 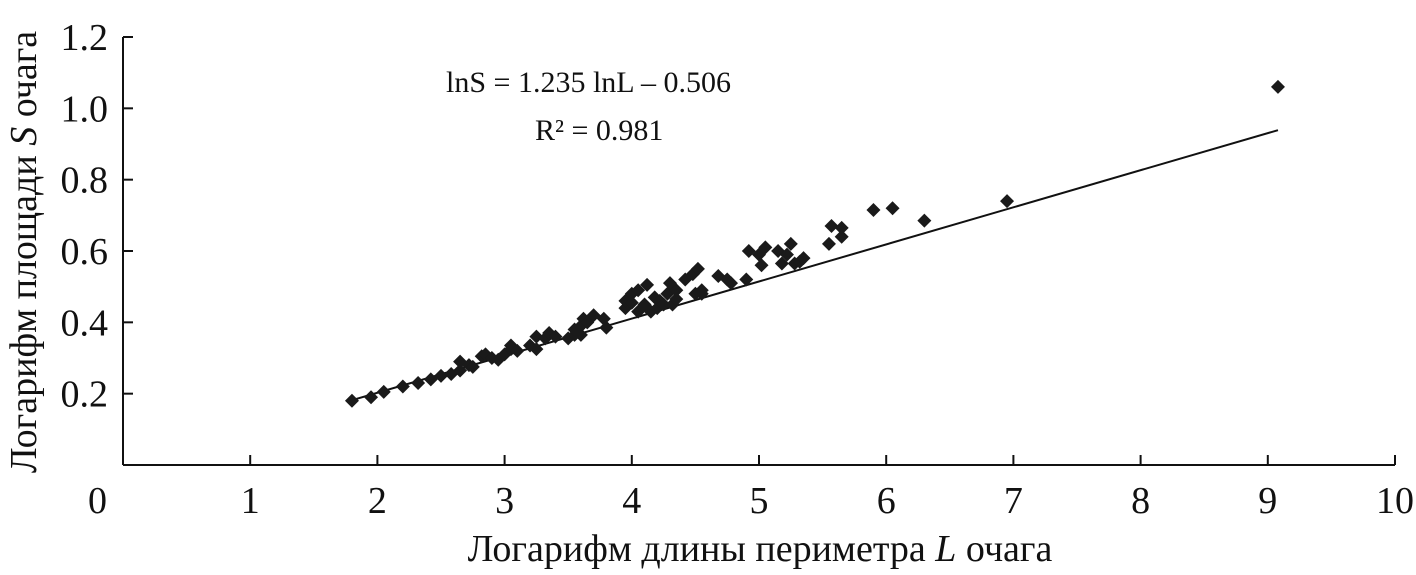 I want to click on x-tick-label: 5, so click(x=759, y=501).